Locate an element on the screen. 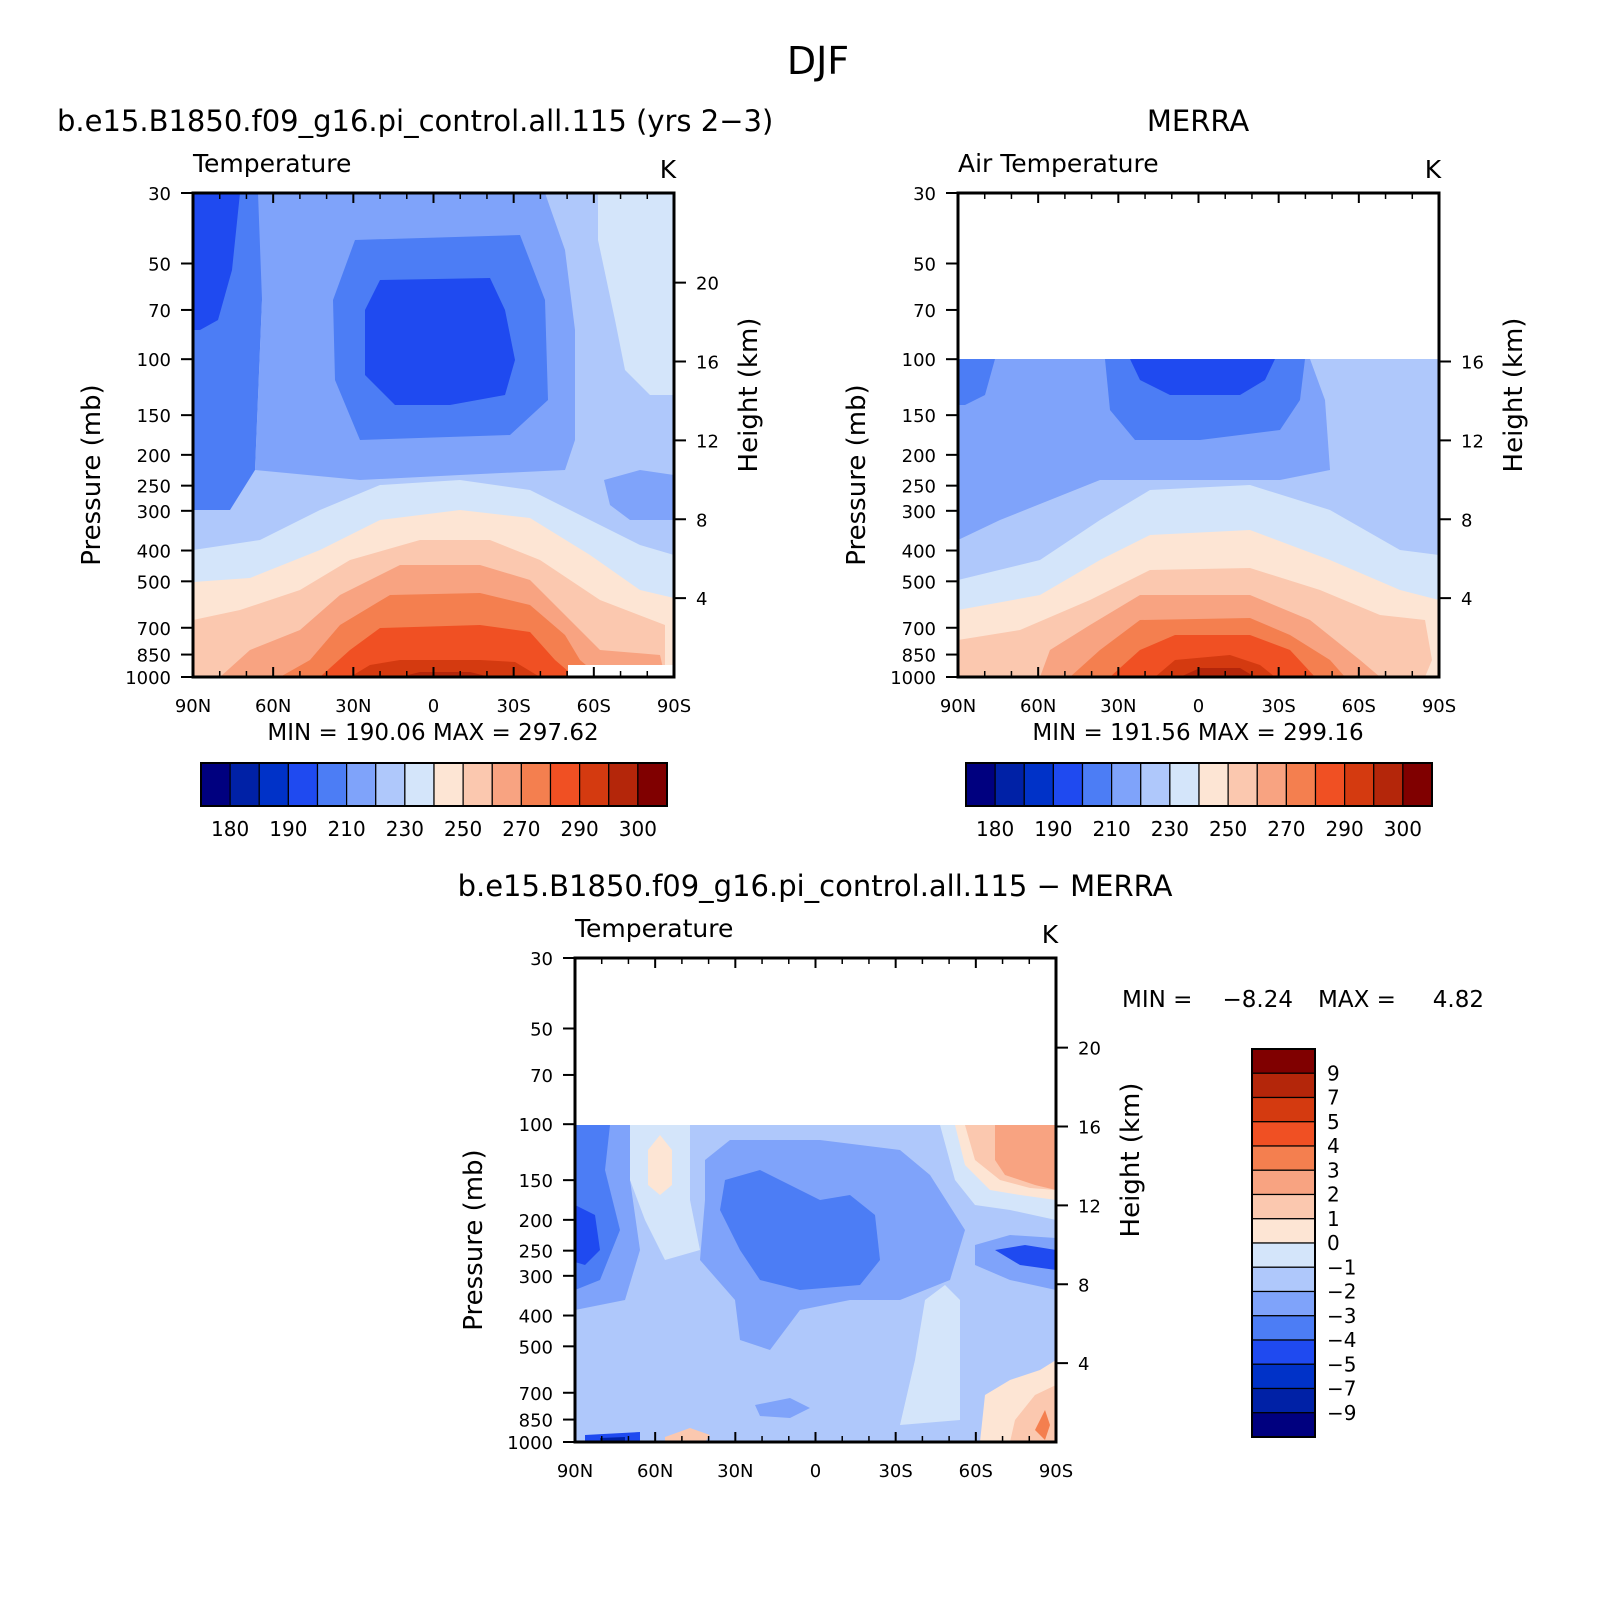 Image resolution: width=1619 pixels, height=1622 pixels. colorbar-label: −7 is located at coordinates (1341, 1389).